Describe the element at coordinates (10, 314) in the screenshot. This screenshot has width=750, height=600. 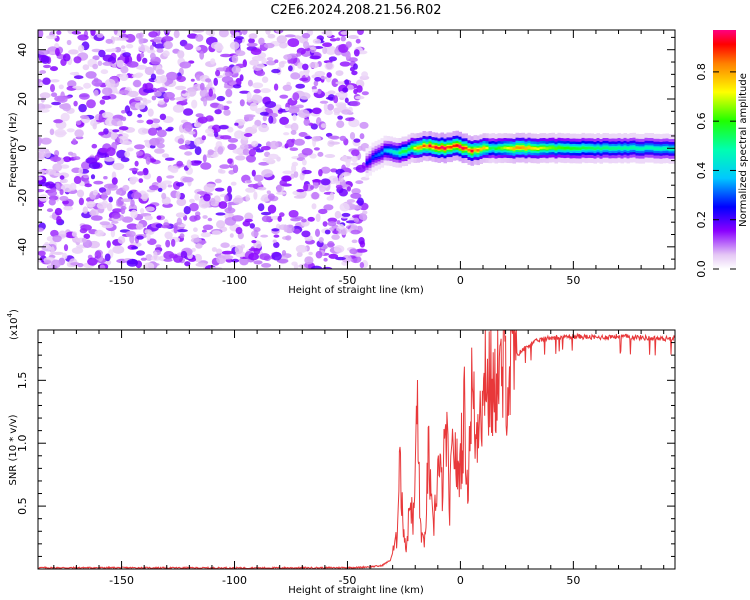
I see `scale-factor-exponent: 4` at that location.